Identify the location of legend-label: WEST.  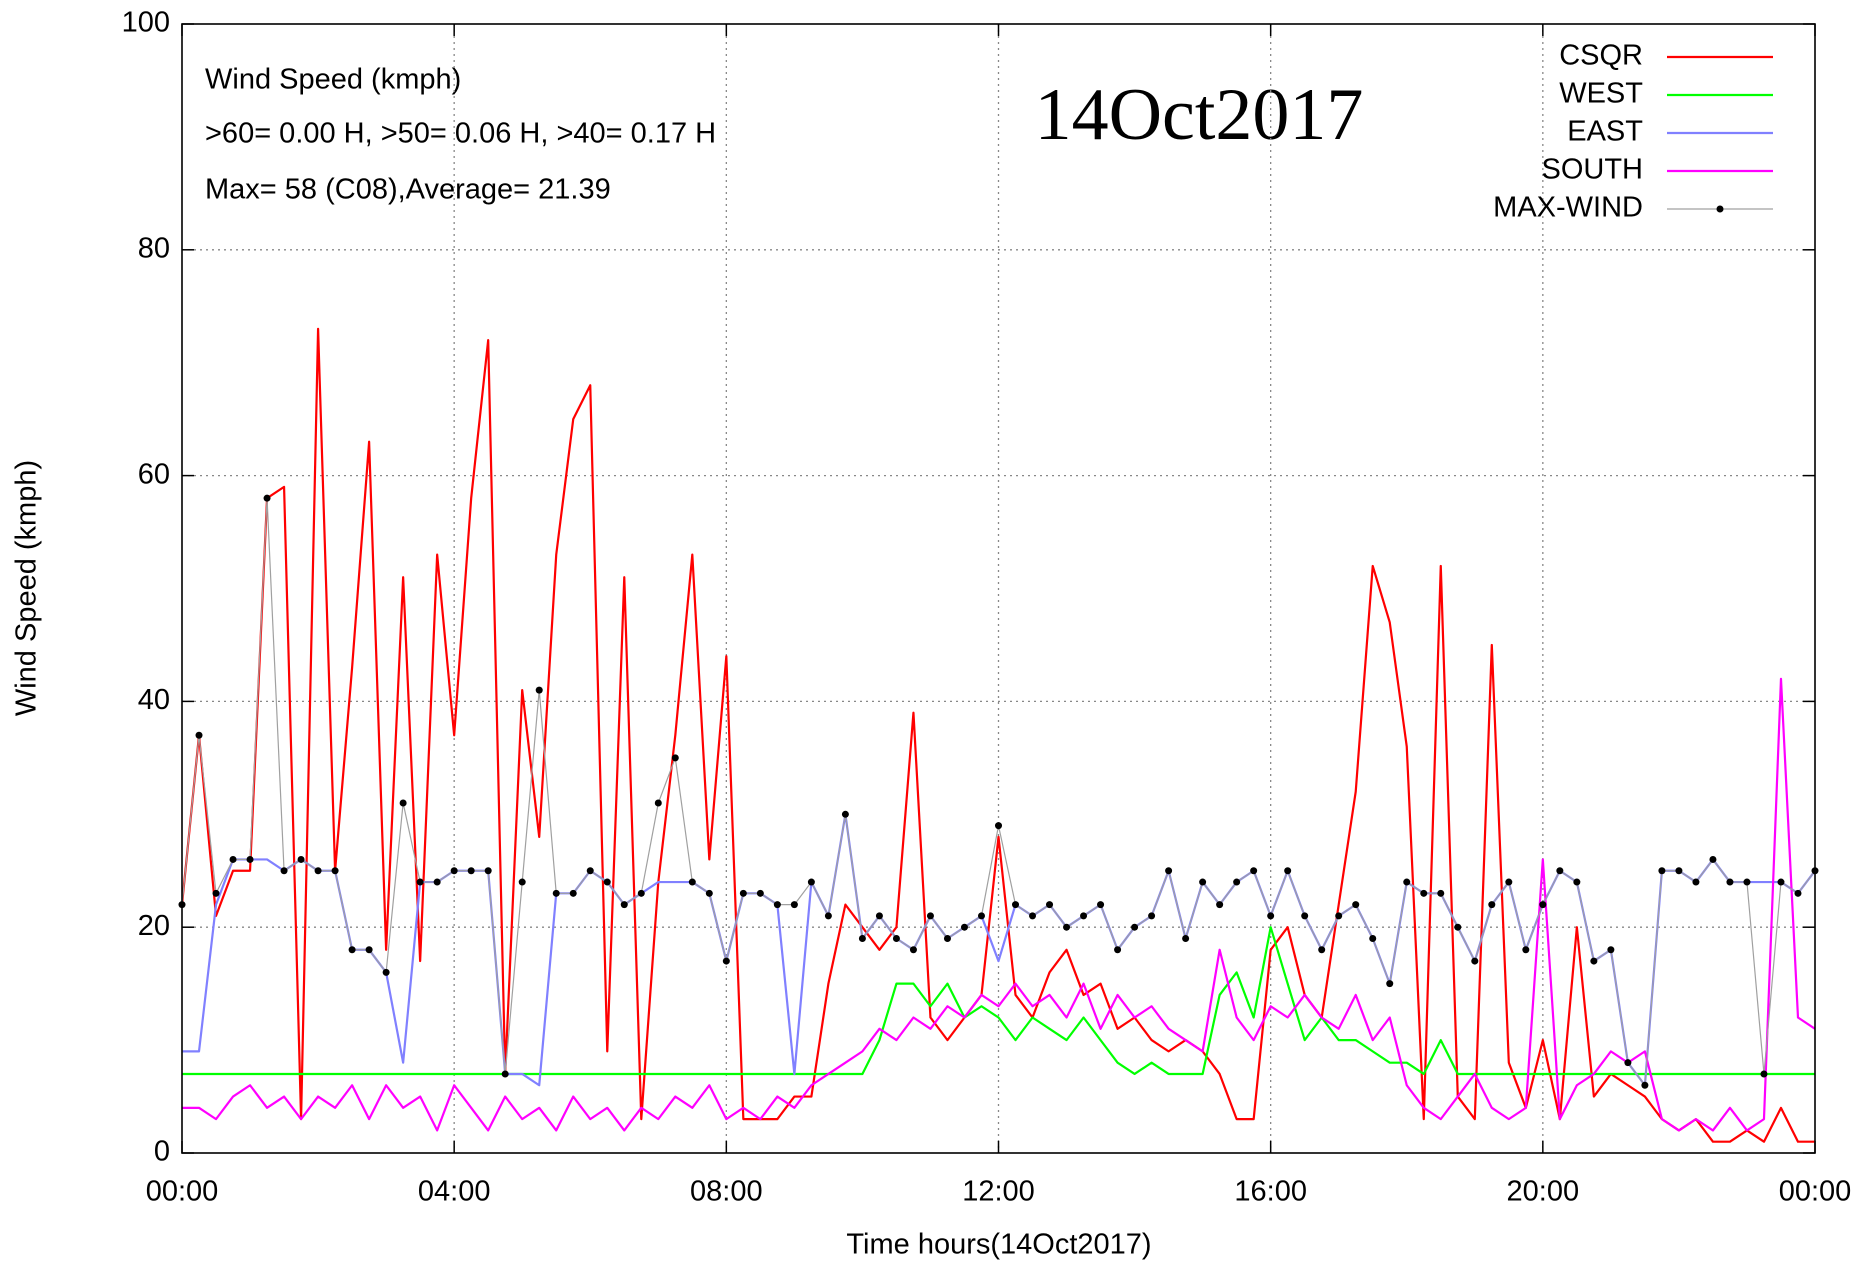
(1601, 94).